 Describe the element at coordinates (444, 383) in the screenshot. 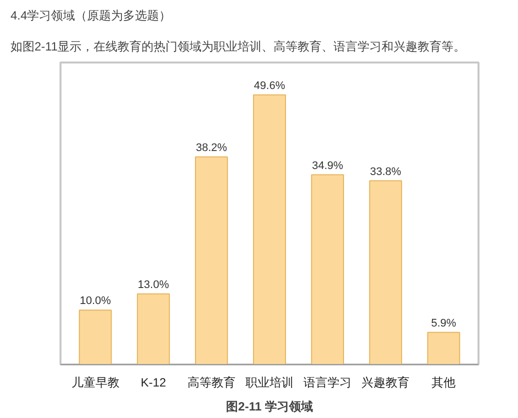

I see `x-tick-label: 其他` at that location.